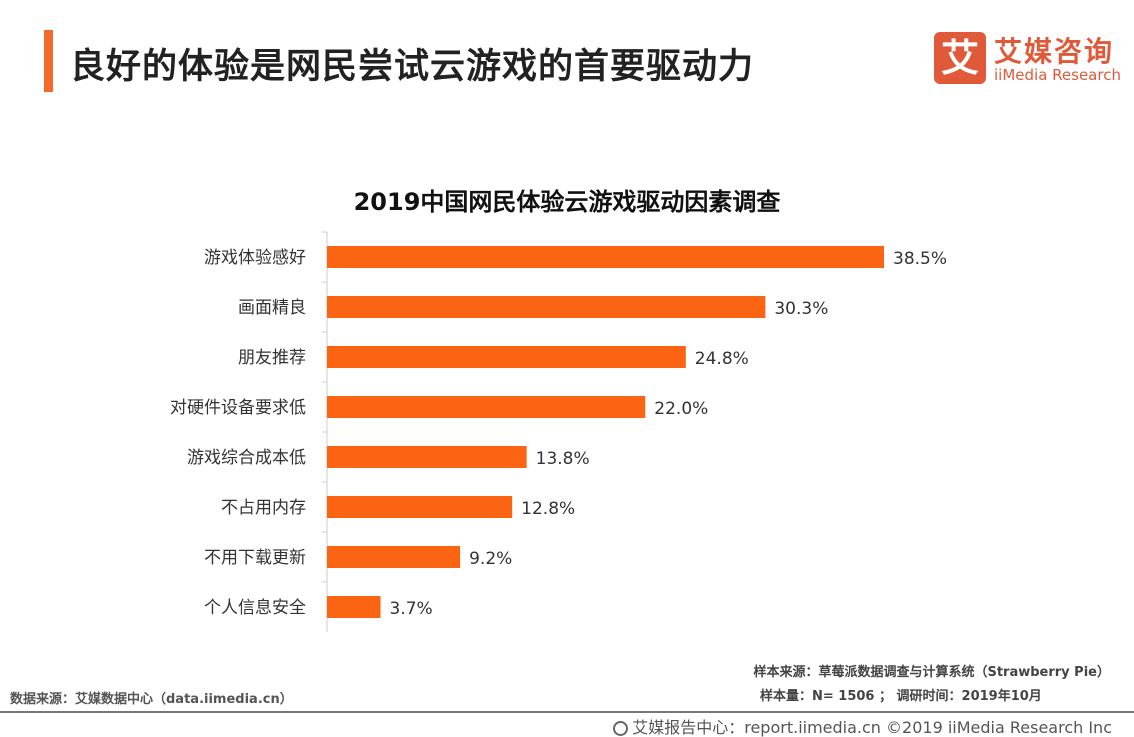 The height and width of the screenshot is (737, 1134). Describe the element at coordinates (255, 558) in the screenshot. I see `category-label: 不用下载更新` at that location.